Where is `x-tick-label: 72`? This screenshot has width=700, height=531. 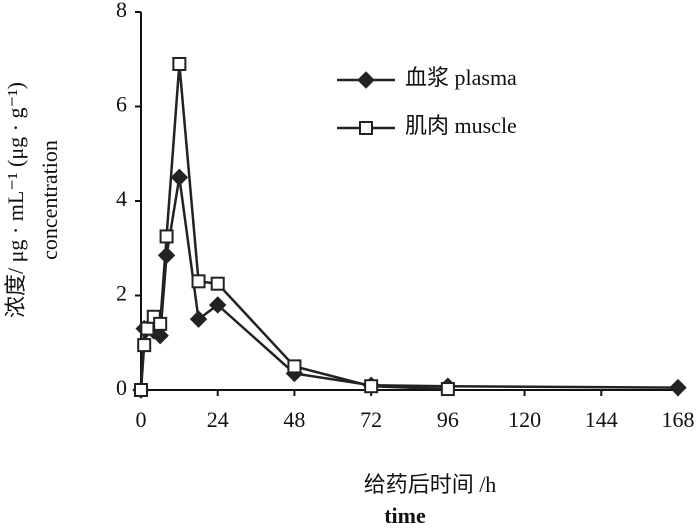
x-tick-label: 72 is located at coordinates (371, 419).